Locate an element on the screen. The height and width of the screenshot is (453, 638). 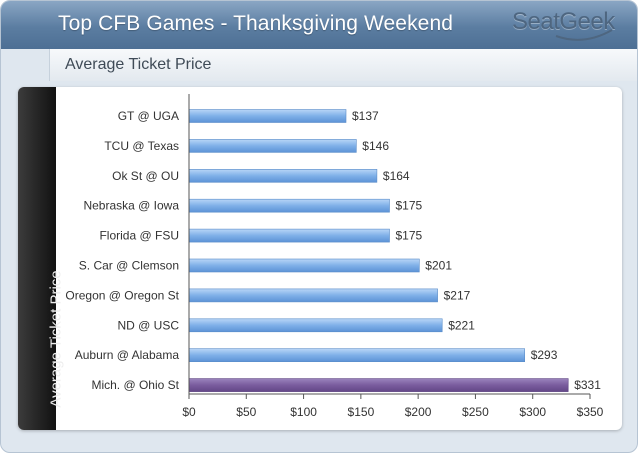
data-label: $146 is located at coordinates (375, 146).